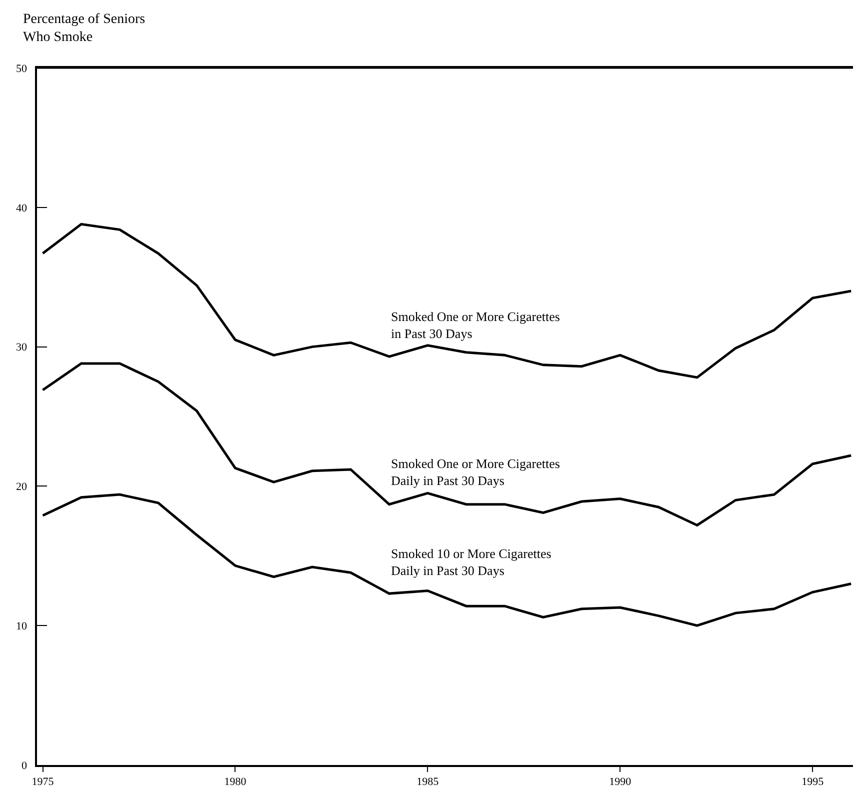  I want to click on x-tick-label: 1980, so click(235, 782).